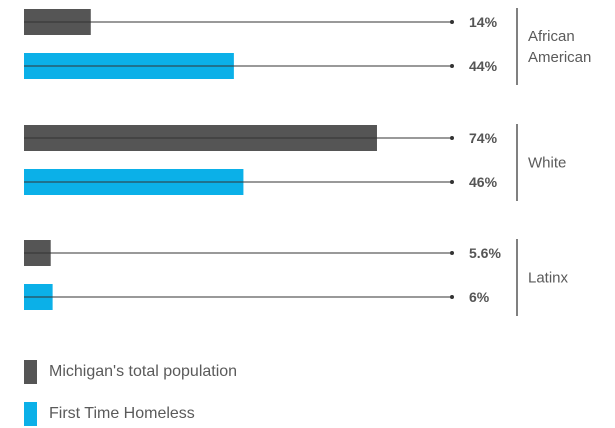  Describe the element at coordinates (30, 414) in the screenshot. I see `legend-swatch-first-time-homeless` at that location.